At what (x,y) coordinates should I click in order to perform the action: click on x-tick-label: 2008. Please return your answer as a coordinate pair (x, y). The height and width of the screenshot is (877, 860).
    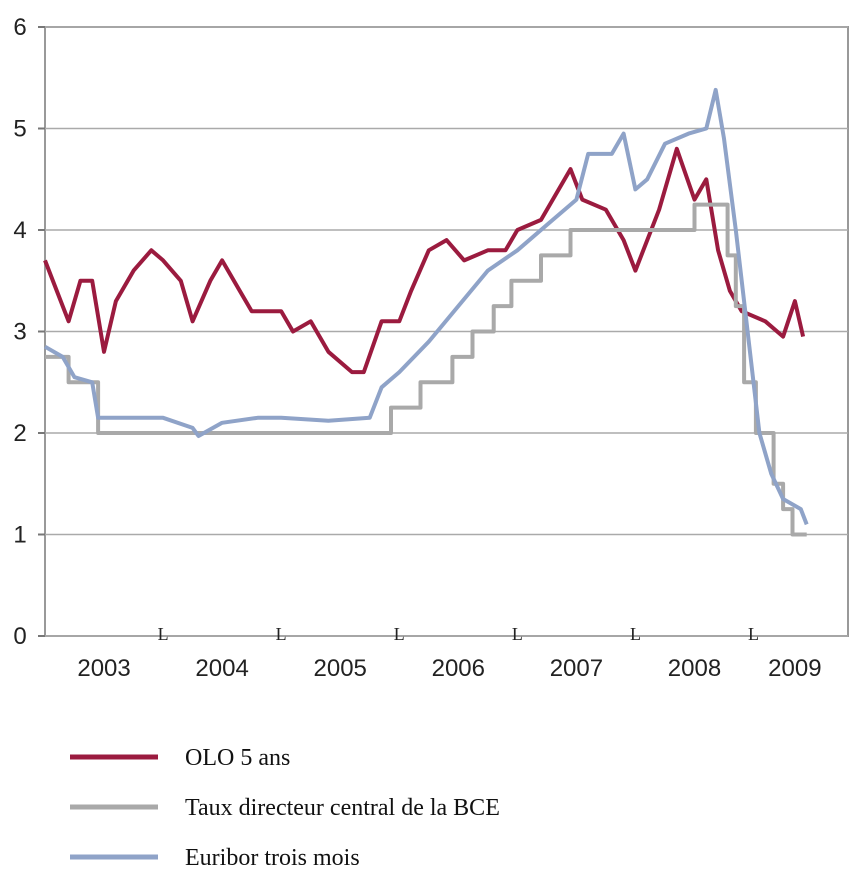
    Looking at the image, I should click on (694, 668).